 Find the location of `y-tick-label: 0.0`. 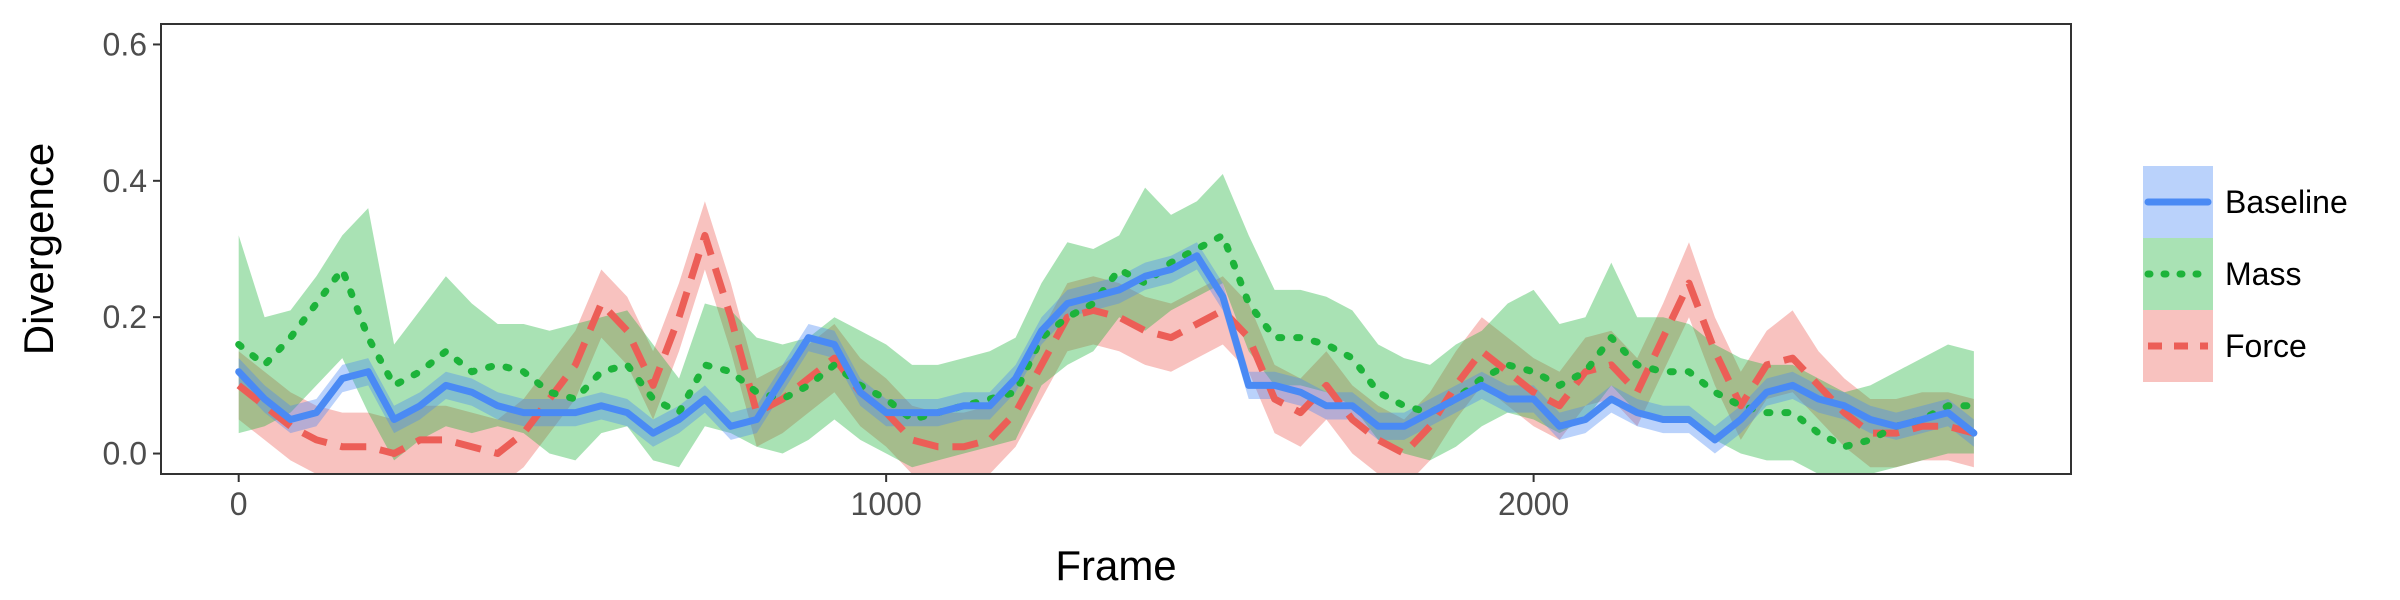

y-tick-label: 0.0 is located at coordinates (125, 454).